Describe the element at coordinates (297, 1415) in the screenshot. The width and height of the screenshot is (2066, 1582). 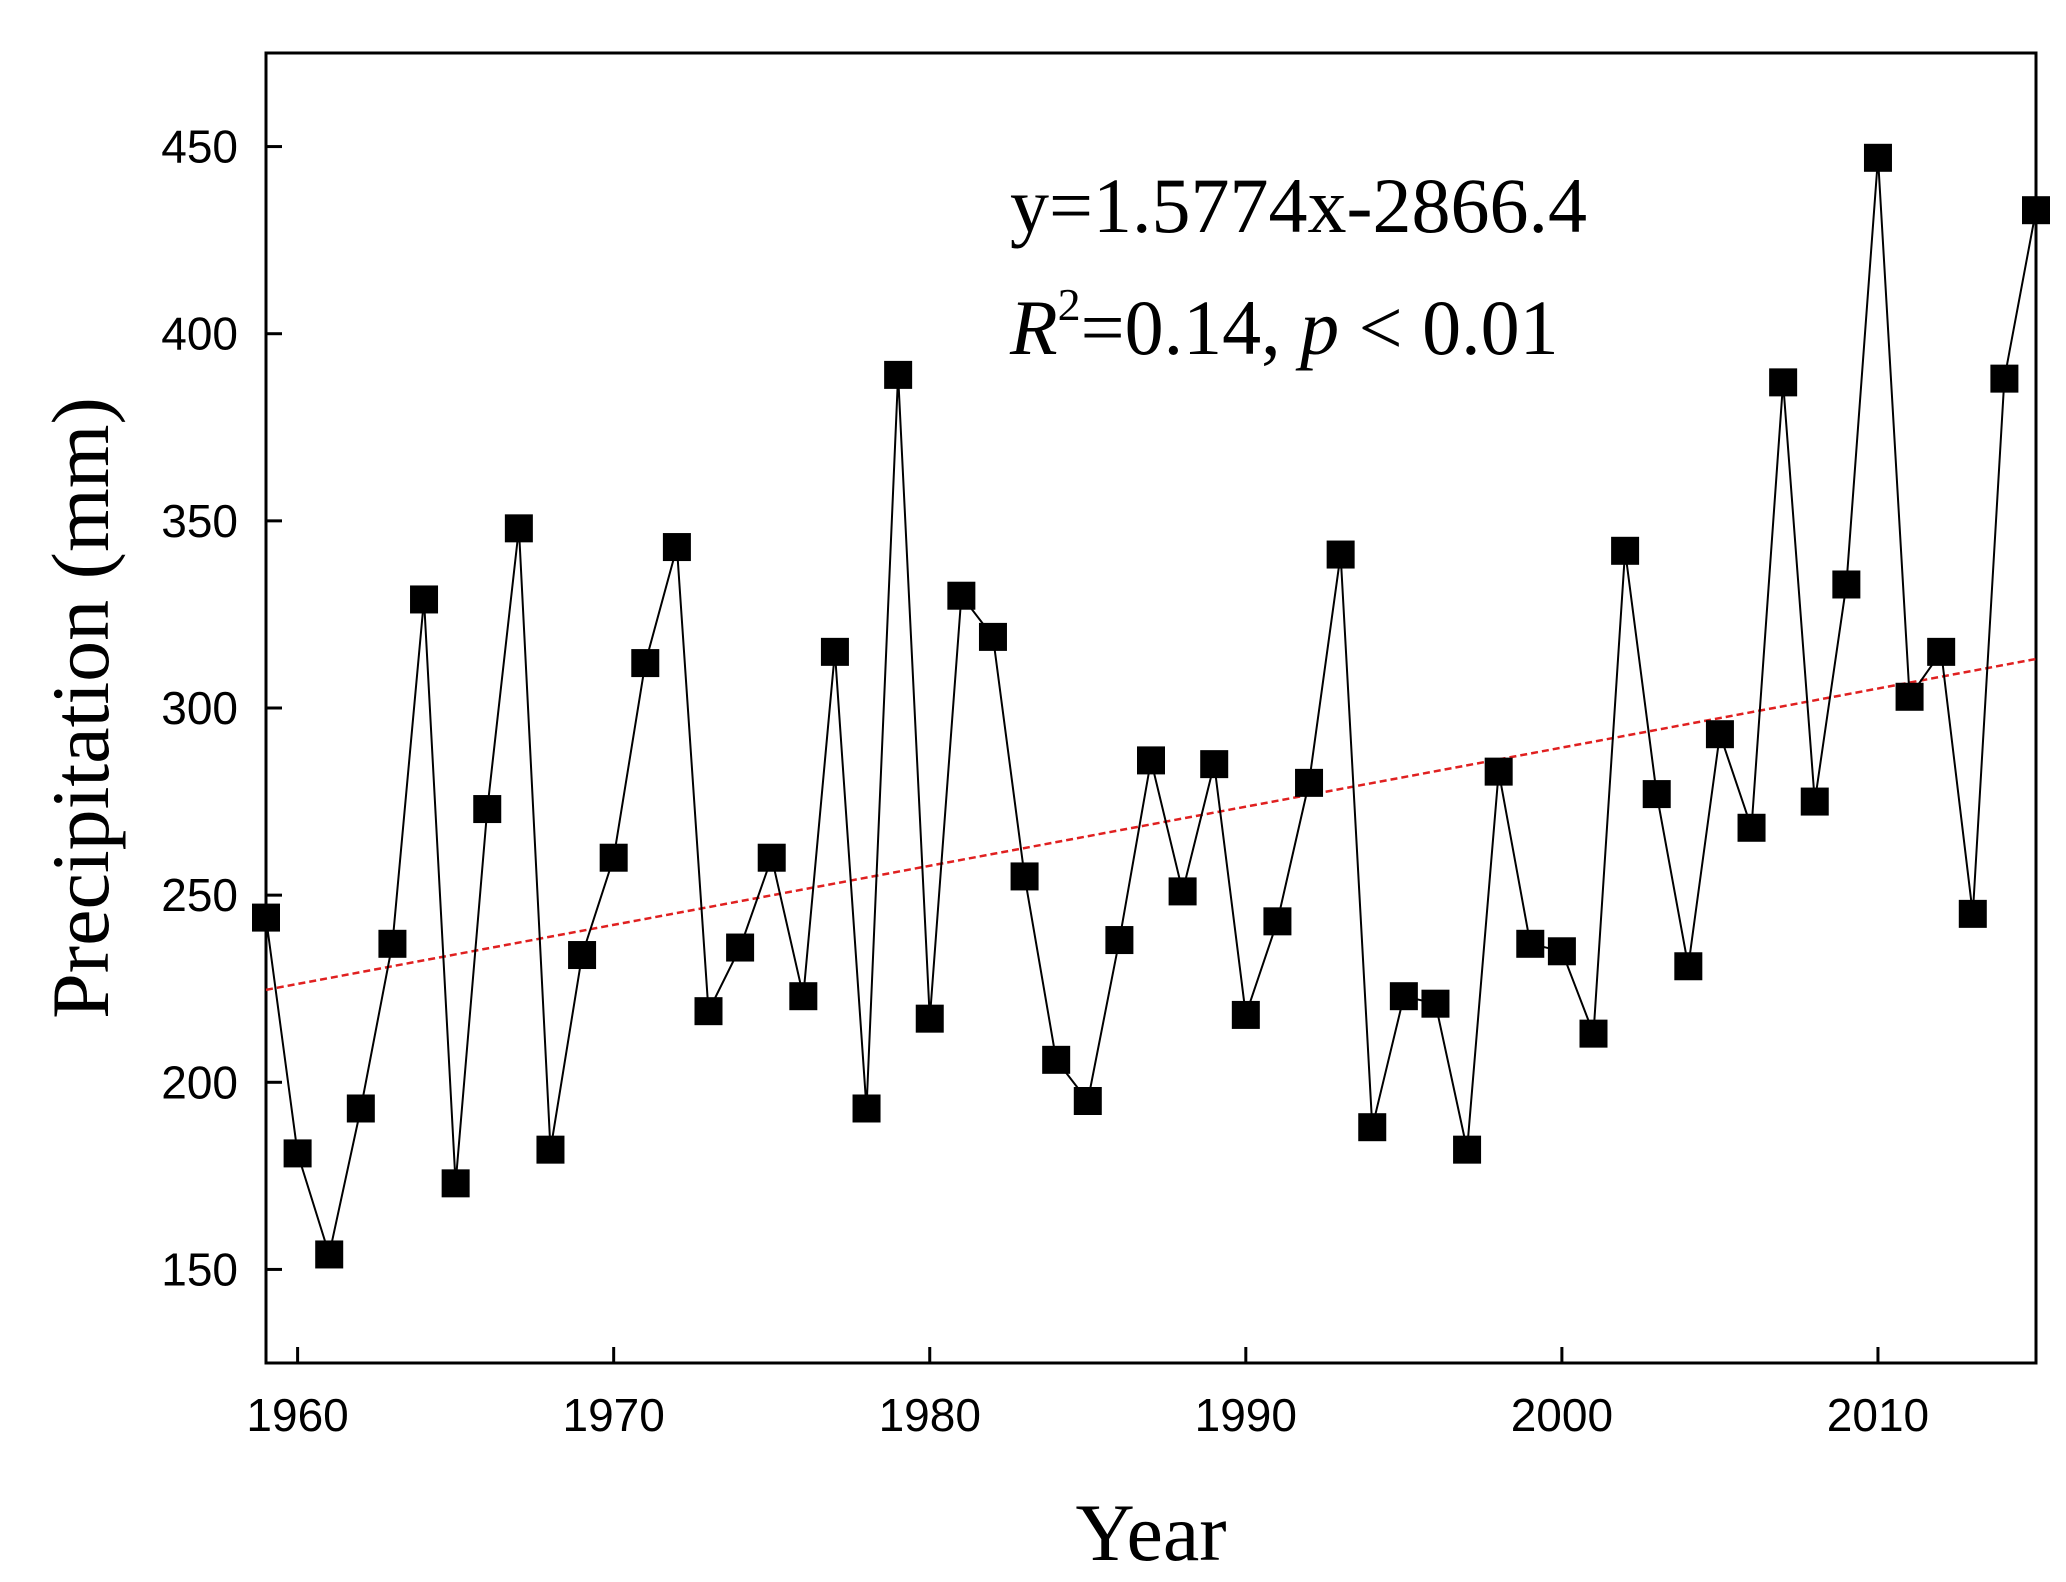
I see `x-tick-label: 1960` at that location.